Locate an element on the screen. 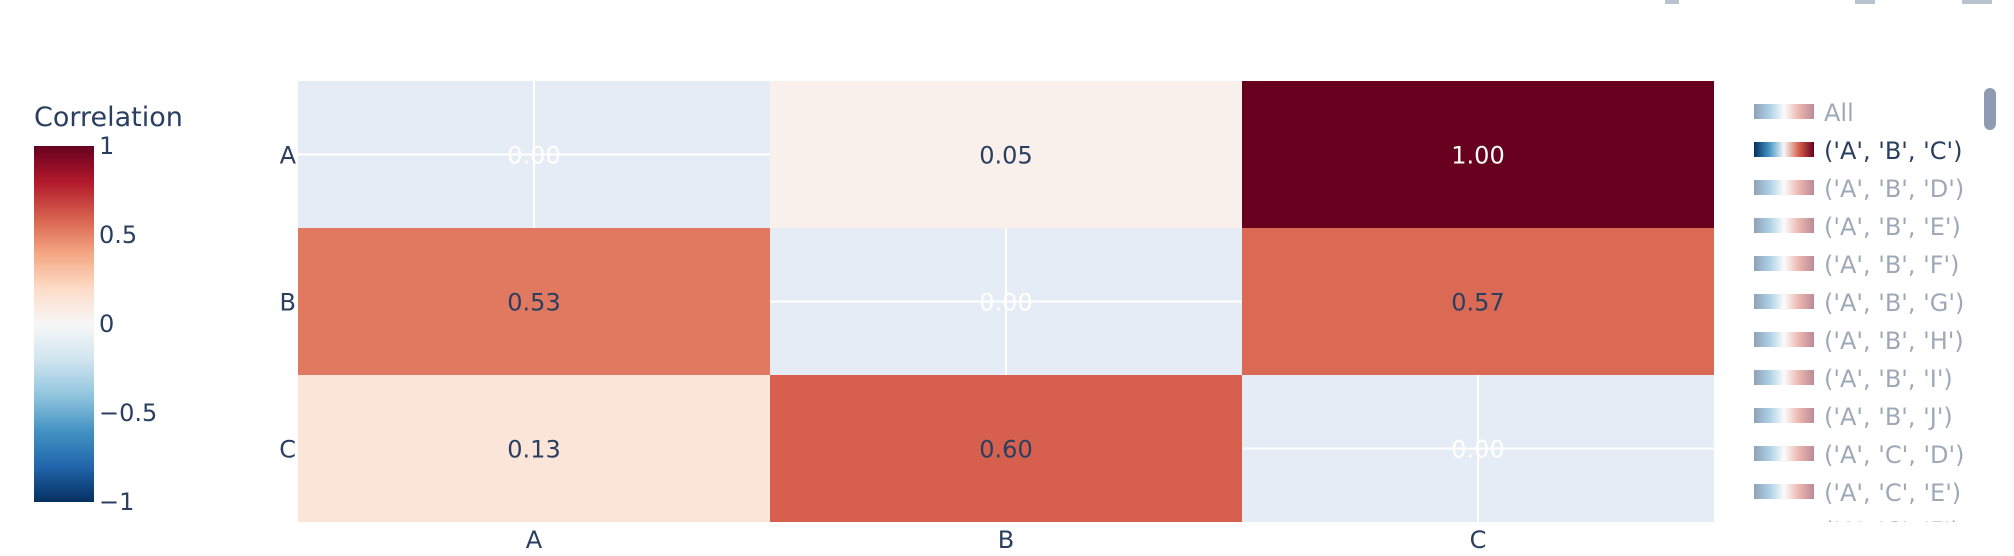 This screenshot has height=556, width=2014. colorbar-tick-label: −1 is located at coordinates (116, 502).